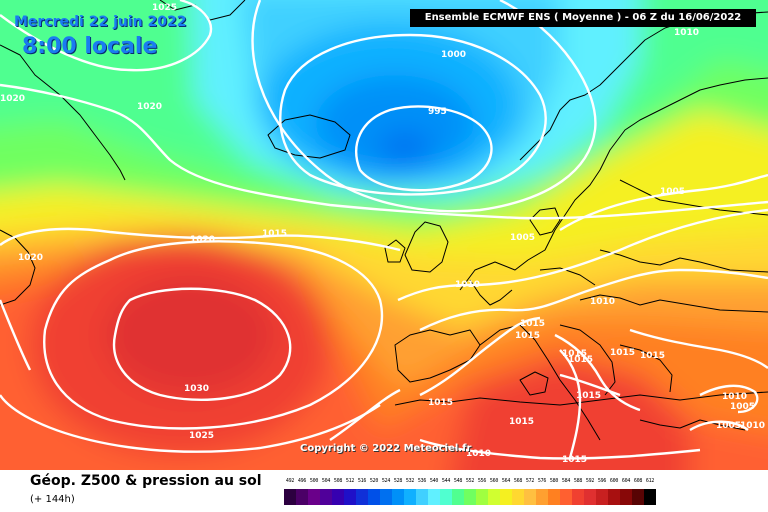 The image size is (768, 512). What do you see at coordinates (554, 481) in the screenshot?
I see `legend-value: 580` at bounding box center [554, 481].